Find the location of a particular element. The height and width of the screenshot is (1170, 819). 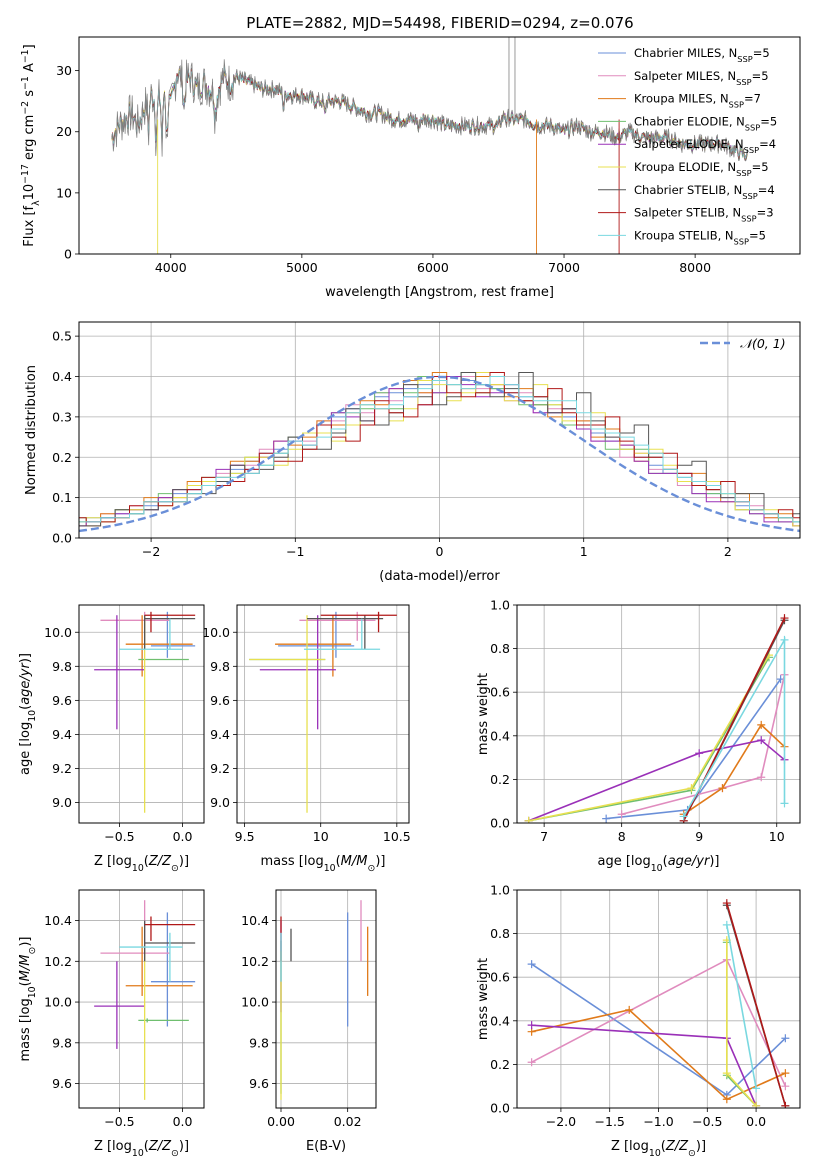

x-axis-label: wavelength [Angstrom, rest frame] is located at coordinates (439, 292).